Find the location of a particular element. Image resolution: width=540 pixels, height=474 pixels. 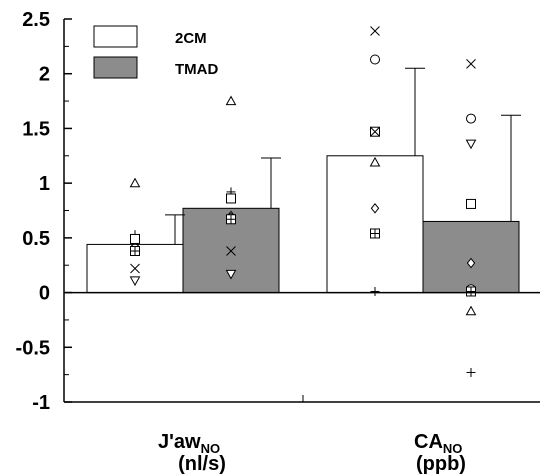

category-label-ca: CANO is located at coordinates (438, 443).